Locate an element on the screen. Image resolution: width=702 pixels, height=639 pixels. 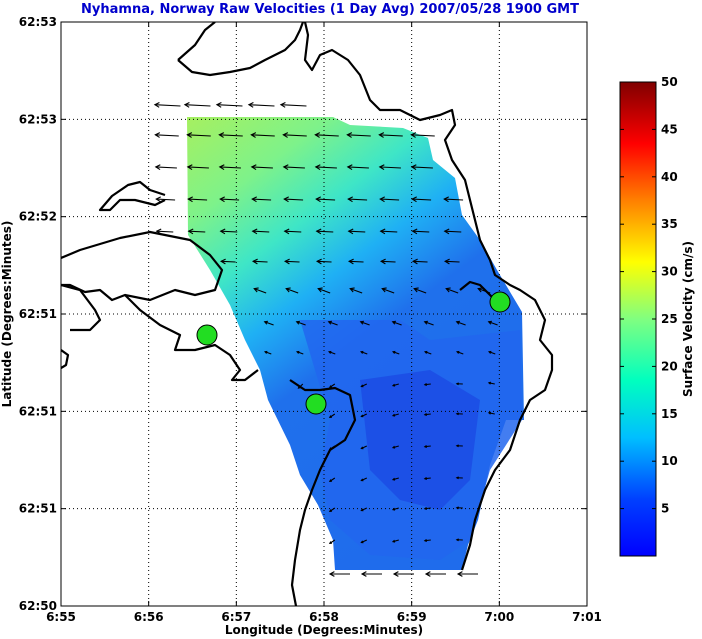
slowest-zone is located at coordinates (420, 440).